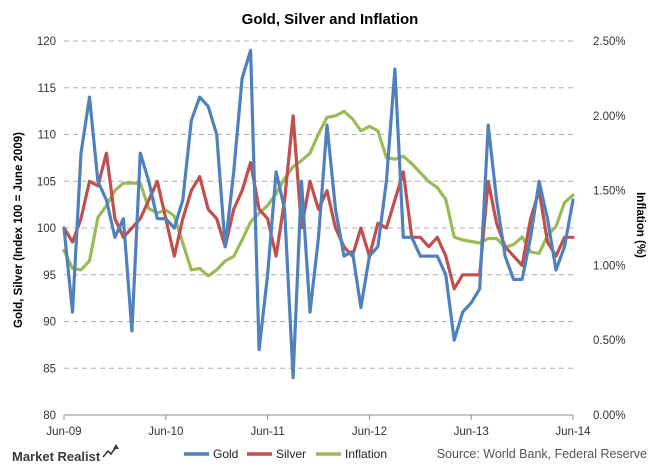  I want to click on y-tick-label: 80, so click(49, 416).